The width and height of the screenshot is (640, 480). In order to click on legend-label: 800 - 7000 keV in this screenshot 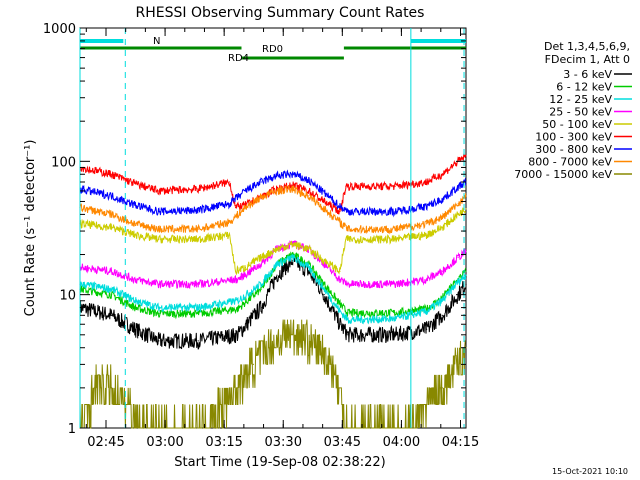, I will do `click(570, 162)`.